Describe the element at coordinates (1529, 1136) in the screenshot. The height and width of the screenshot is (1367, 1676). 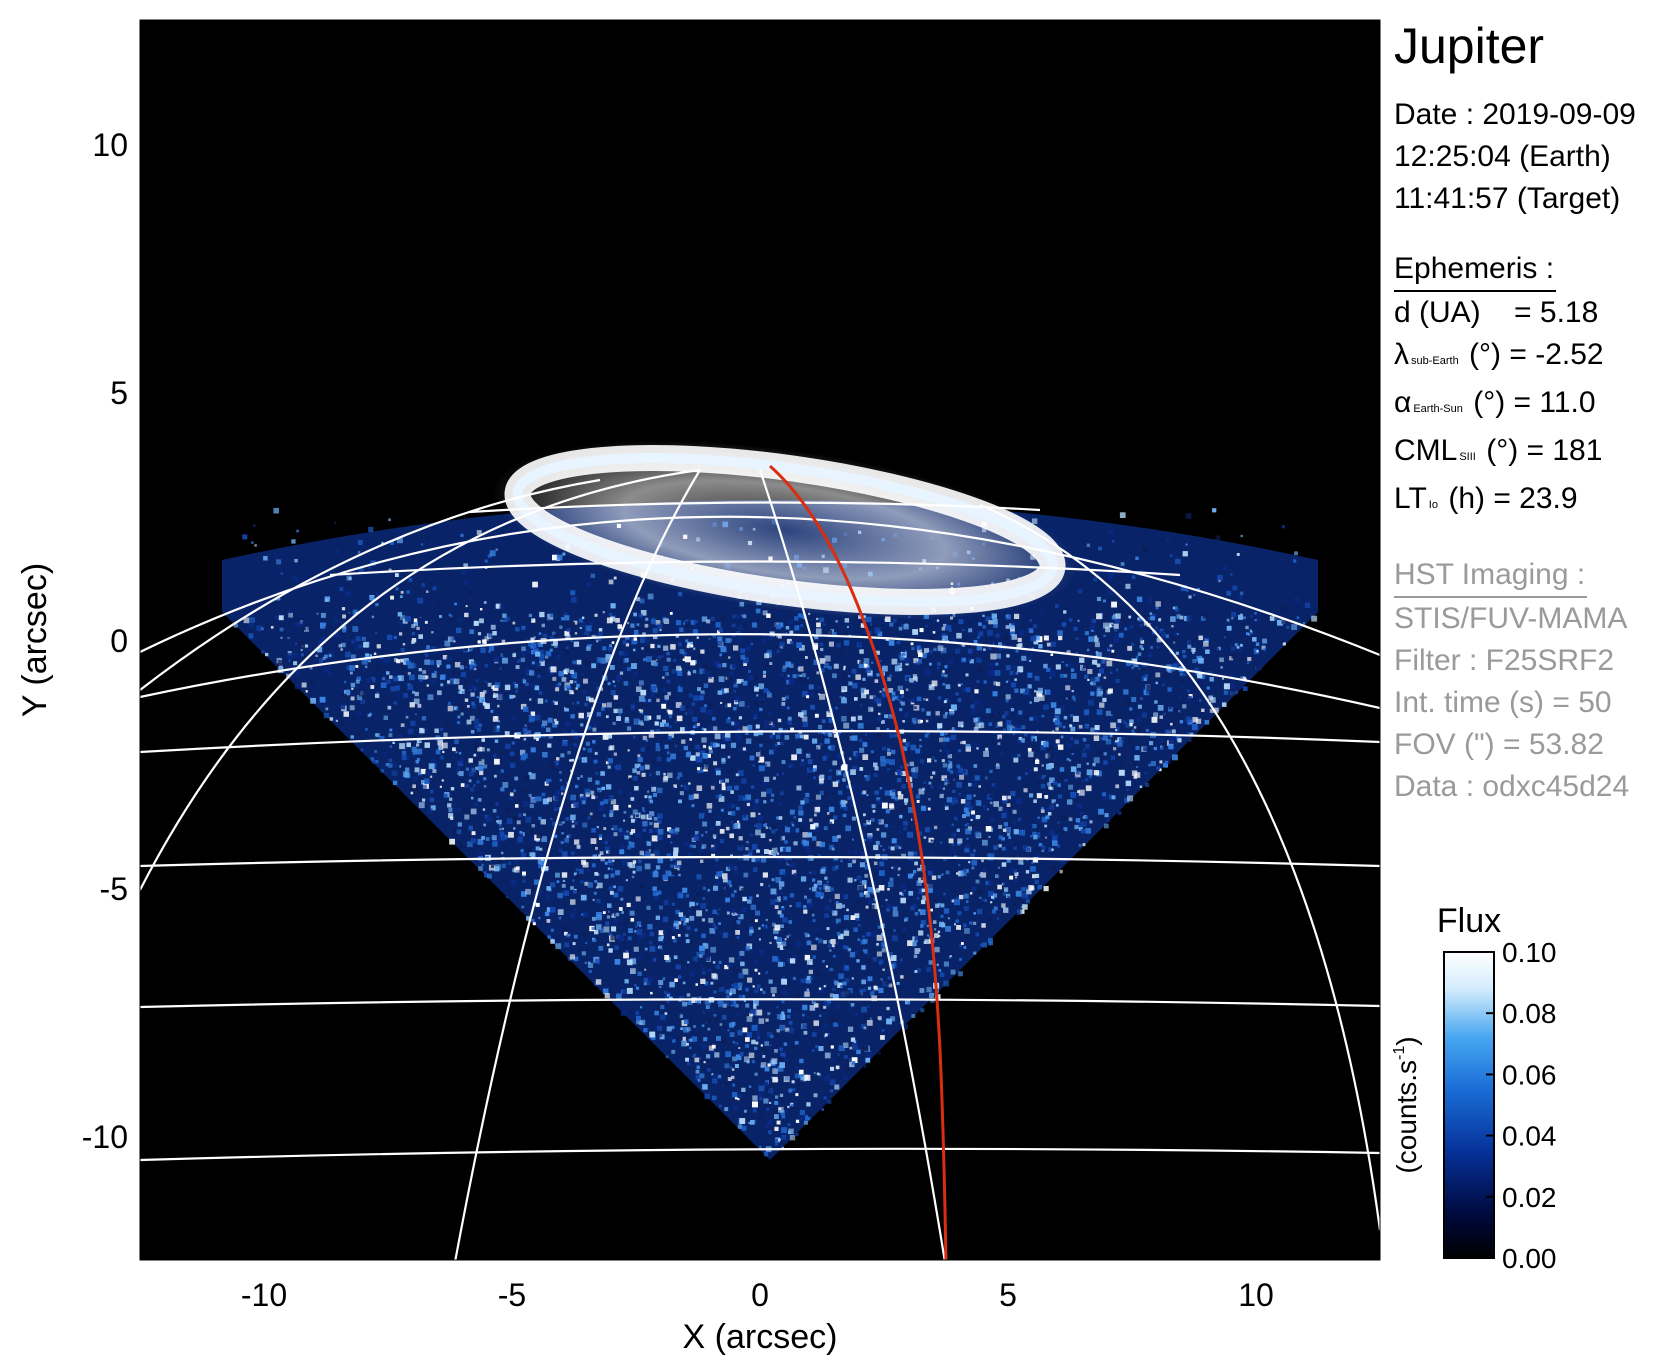
I see `colorbar-tick-label: 0.04` at that location.